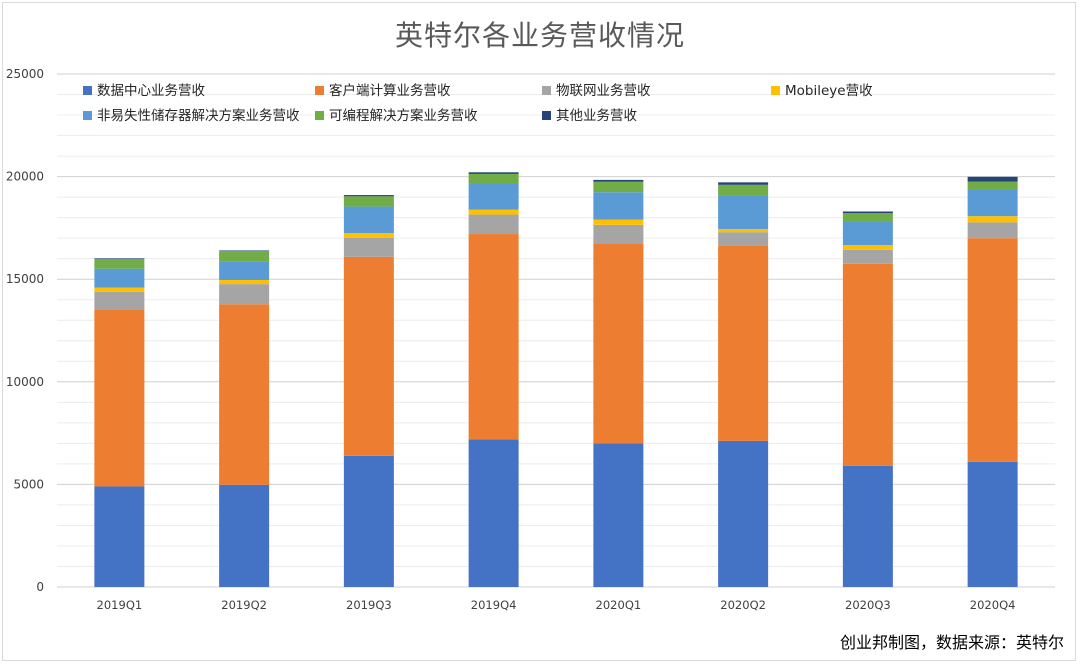  What do you see at coordinates (28, 484) in the screenshot?
I see `y-tick-label: 5000` at bounding box center [28, 484].